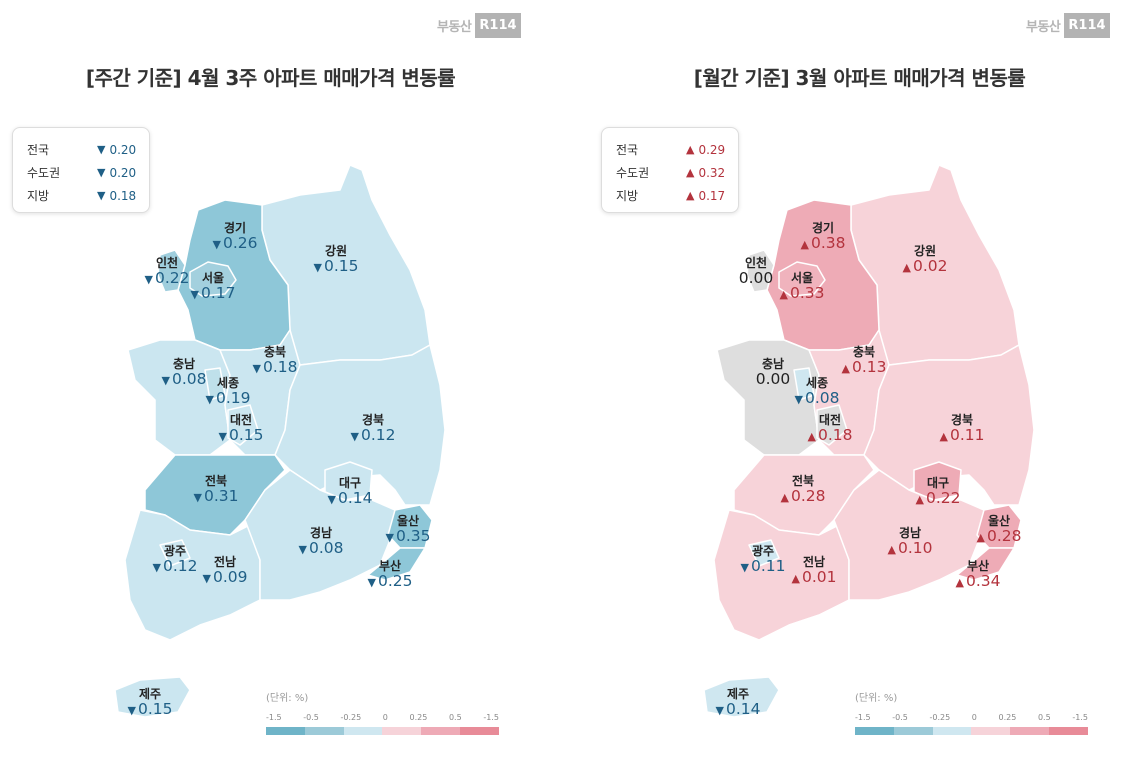 Image resolution: width=1131 pixels, height=772 pixels. I want to click on region-label-daejeon: 대전 ▲ 0.18, so click(830, 428).